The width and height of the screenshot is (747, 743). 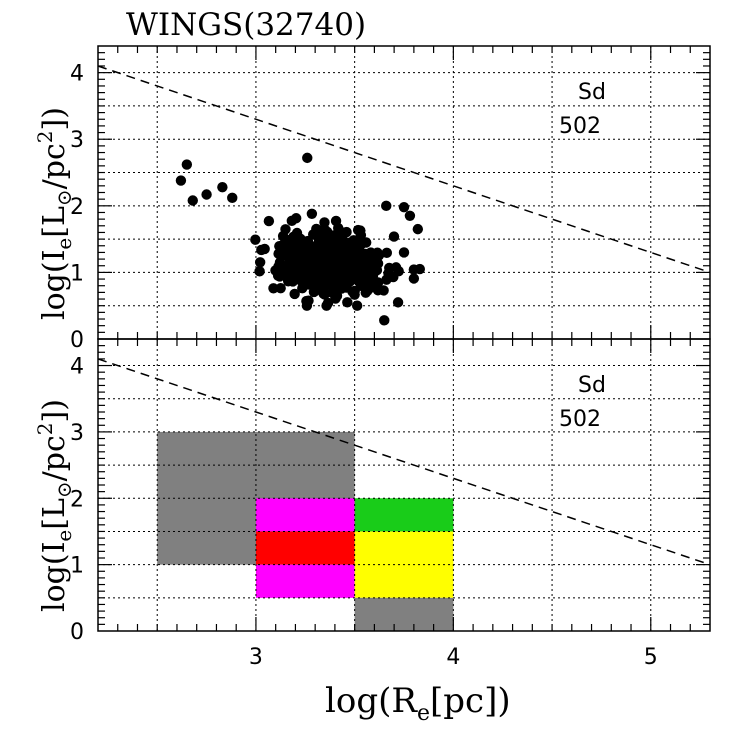 What do you see at coordinates (246, 25) in the screenshot?
I see `chart-title: WINGS(32740)` at bounding box center [246, 25].